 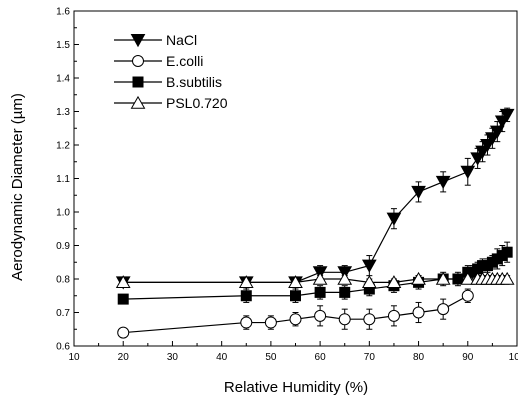 What do you see at coordinates (63, 246) in the screenshot?
I see `y-tick-label: 0.9` at bounding box center [63, 246].